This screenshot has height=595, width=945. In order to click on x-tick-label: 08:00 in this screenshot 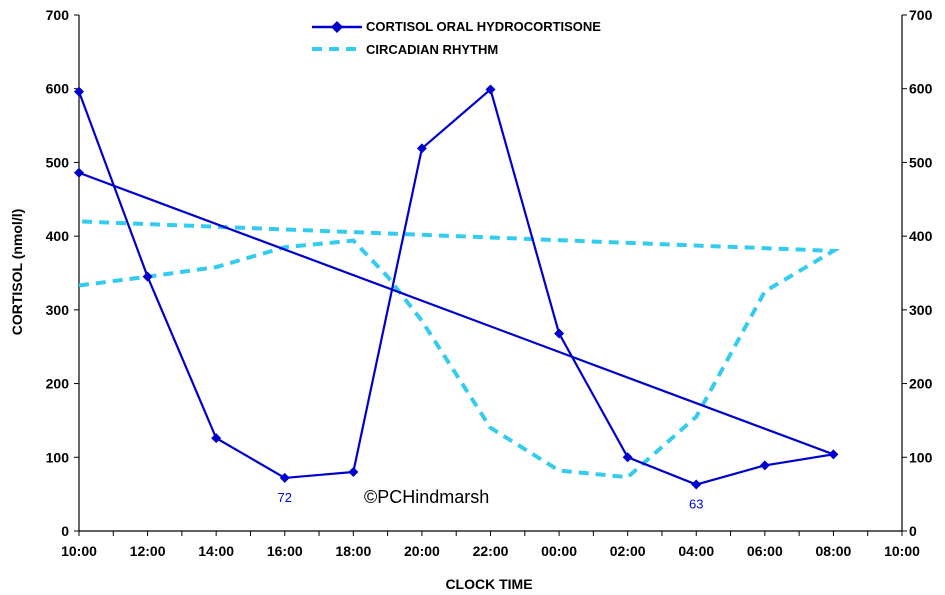, I will do `click(834, 551)`.